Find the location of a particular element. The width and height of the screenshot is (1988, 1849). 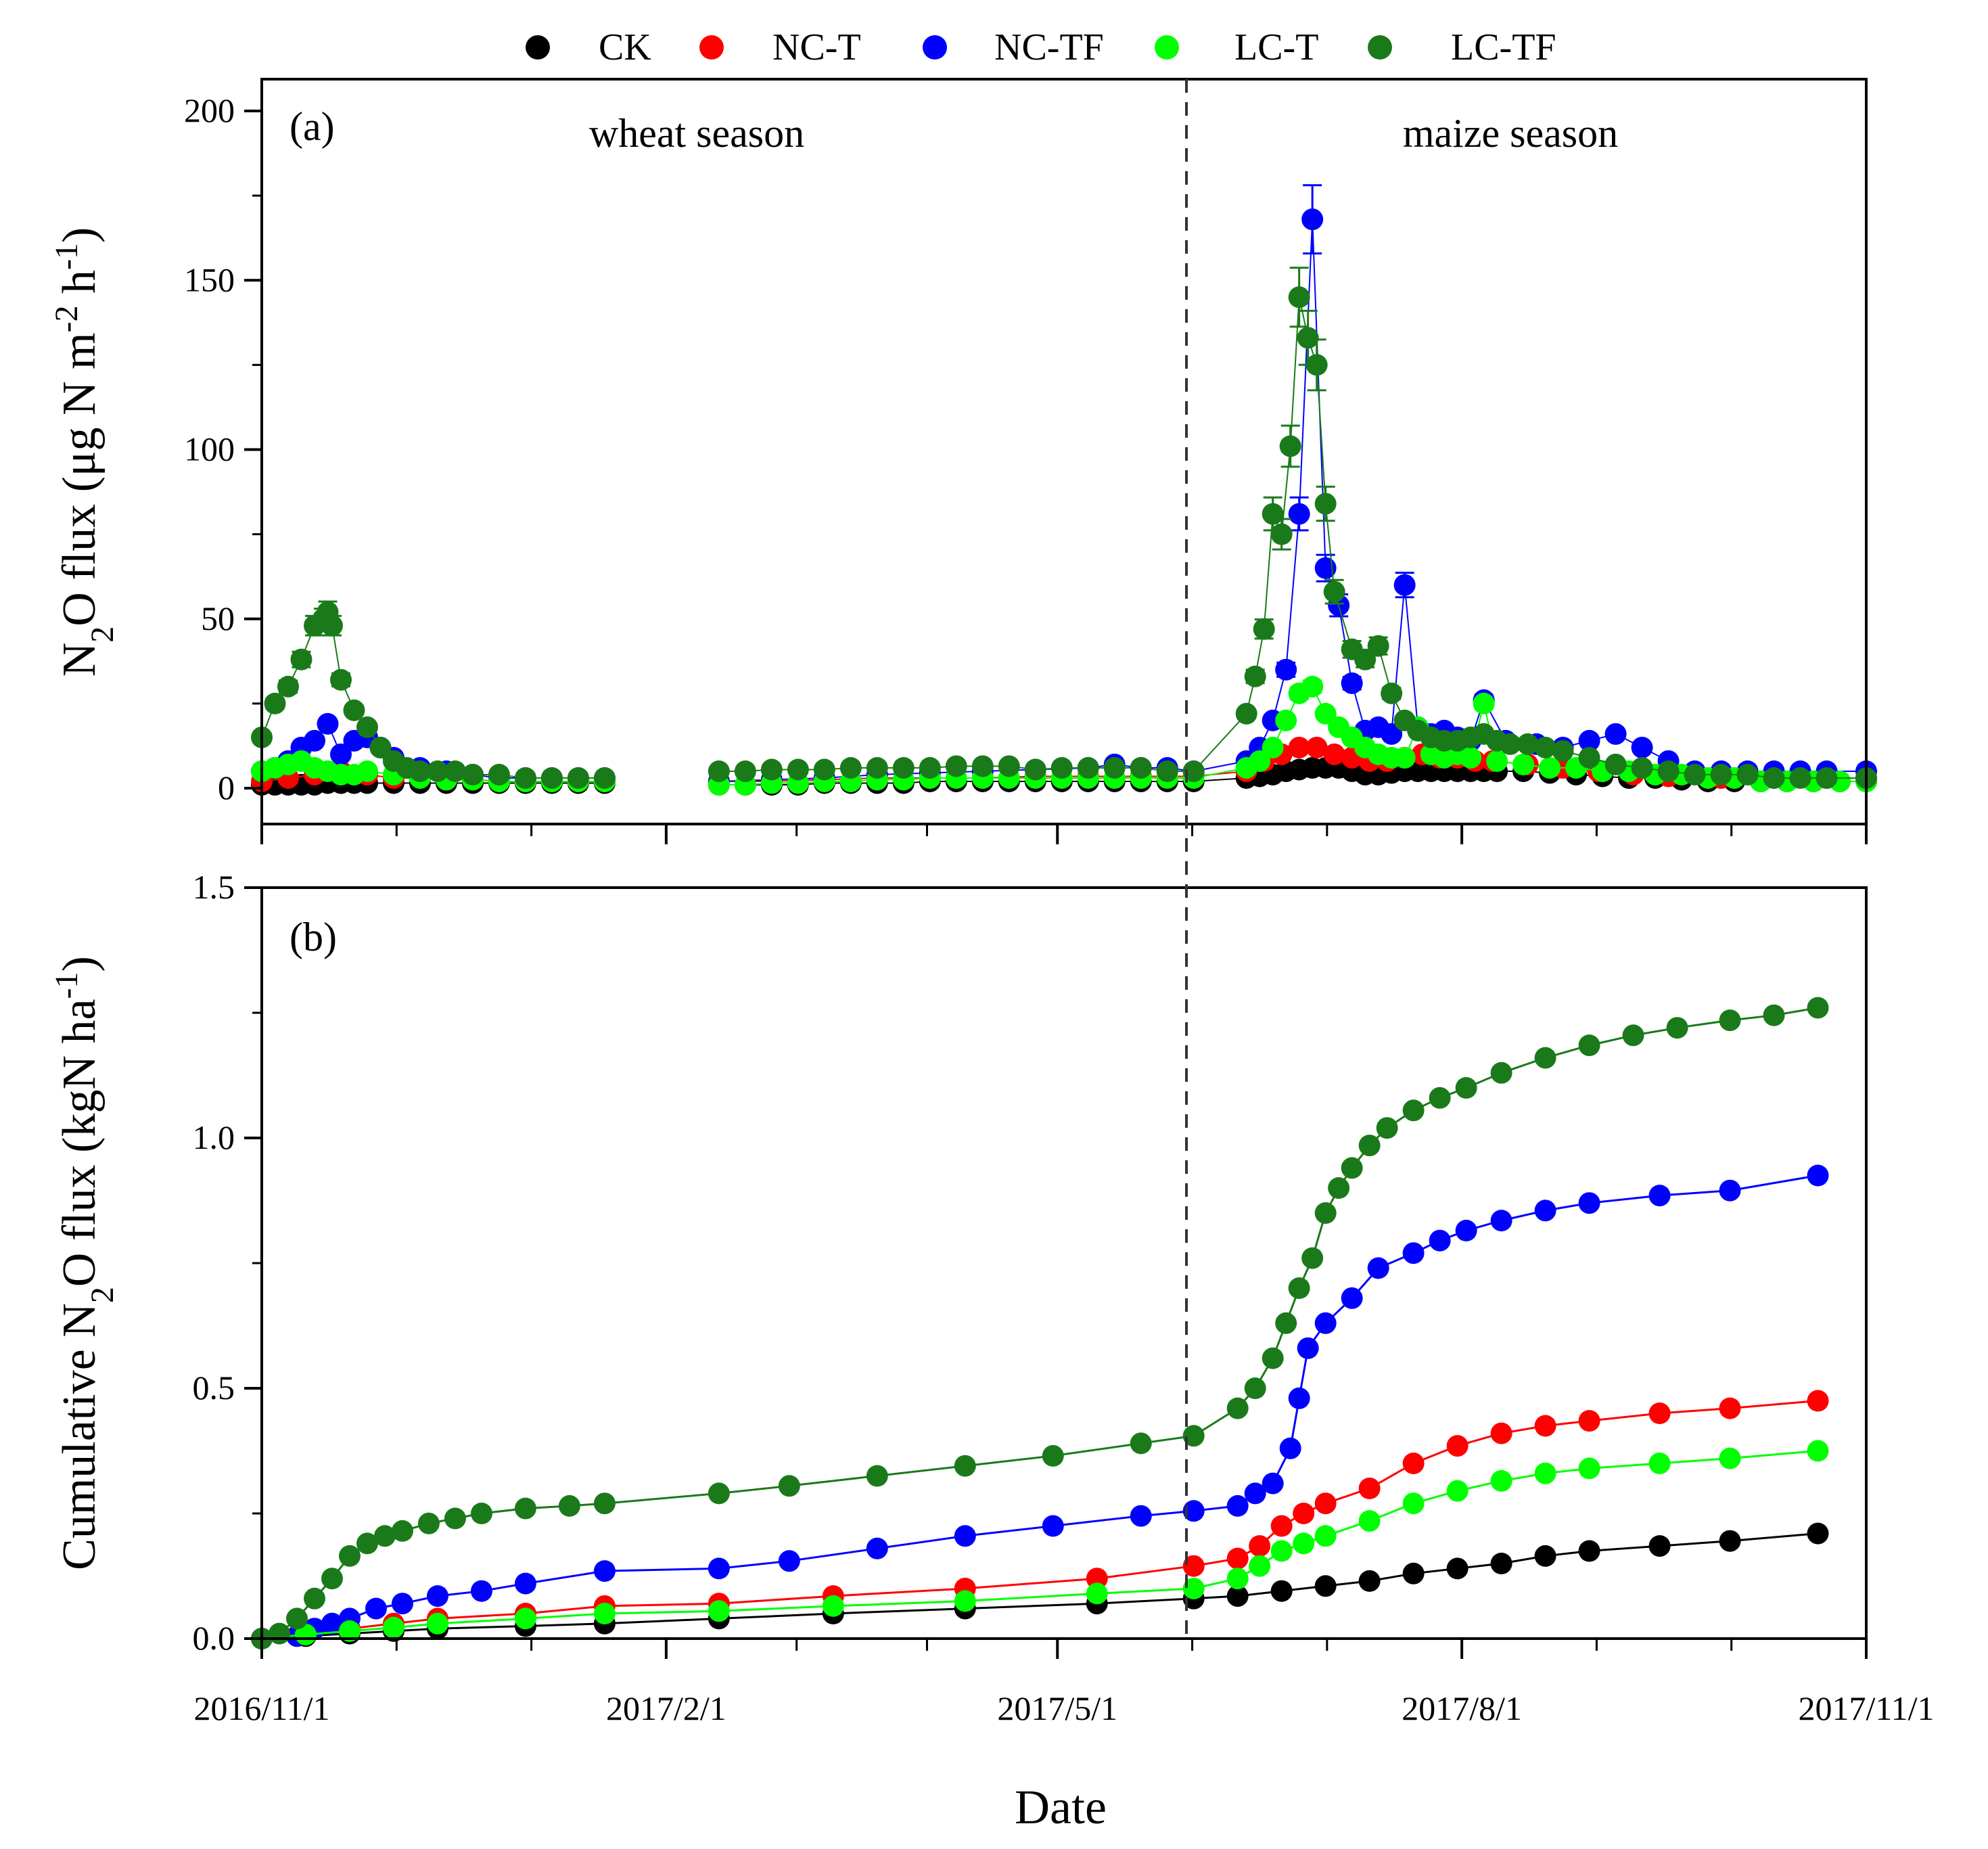

maize-season-label: maize season is located at coordinates (1510, 133).